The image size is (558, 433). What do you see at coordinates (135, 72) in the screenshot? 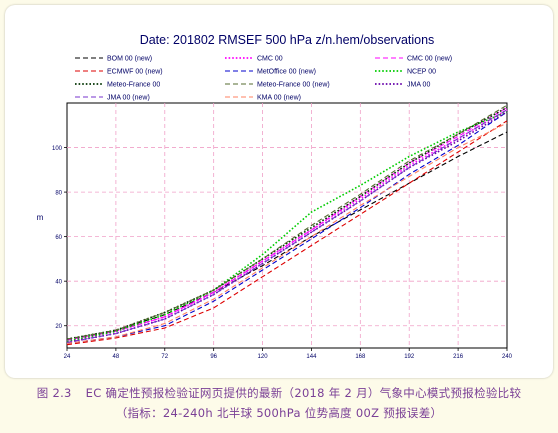
I see `legend-label: ECMWF 00 (new)` at bounding box center [135, 72].